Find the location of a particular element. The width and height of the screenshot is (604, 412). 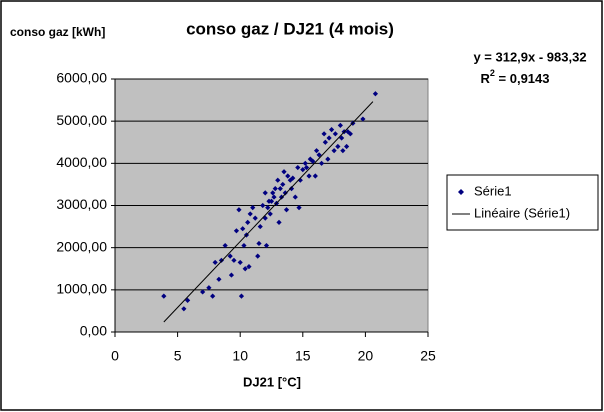

x-tick-label: 15 is located at coordinates (303, 356).